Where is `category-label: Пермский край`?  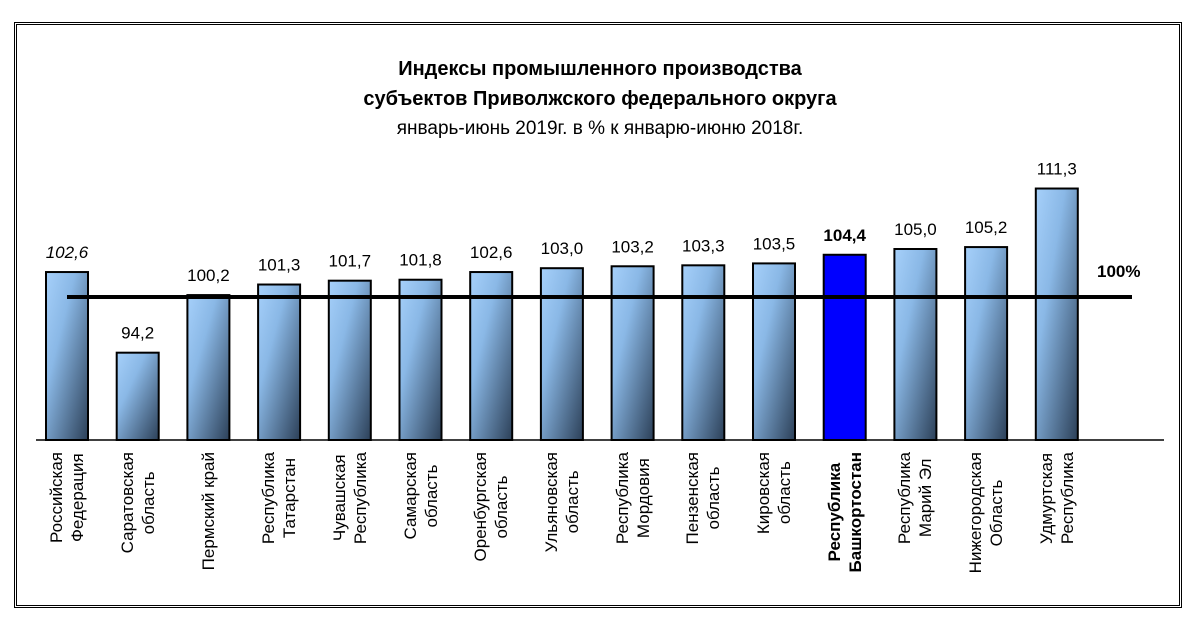
category-label: Пермский край is located at coordinates (208, 511).